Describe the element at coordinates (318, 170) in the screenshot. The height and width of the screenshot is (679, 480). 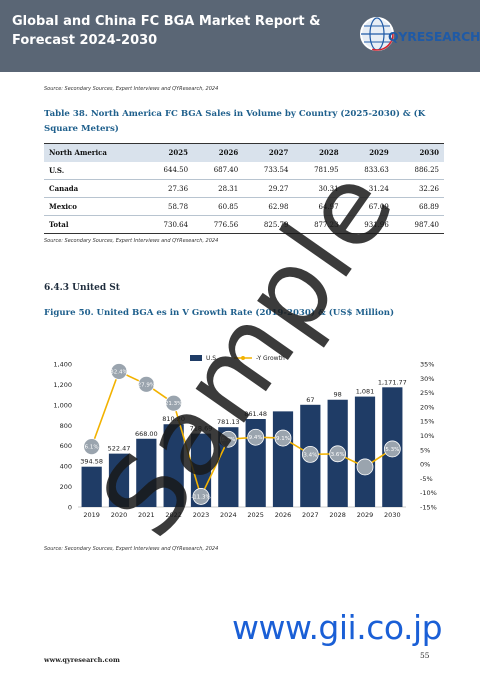
I see `table-cell: 781.95` at that location.